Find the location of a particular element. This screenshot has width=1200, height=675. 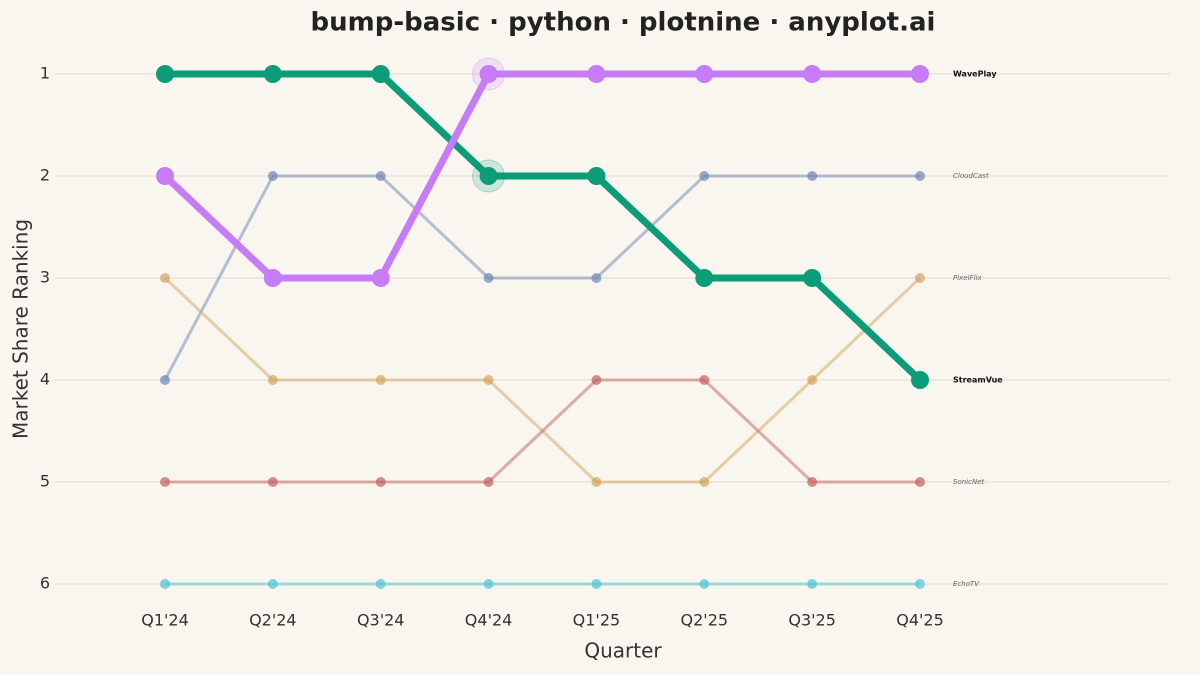

y-tick-label: 6 is located at coordinates (45, 583).